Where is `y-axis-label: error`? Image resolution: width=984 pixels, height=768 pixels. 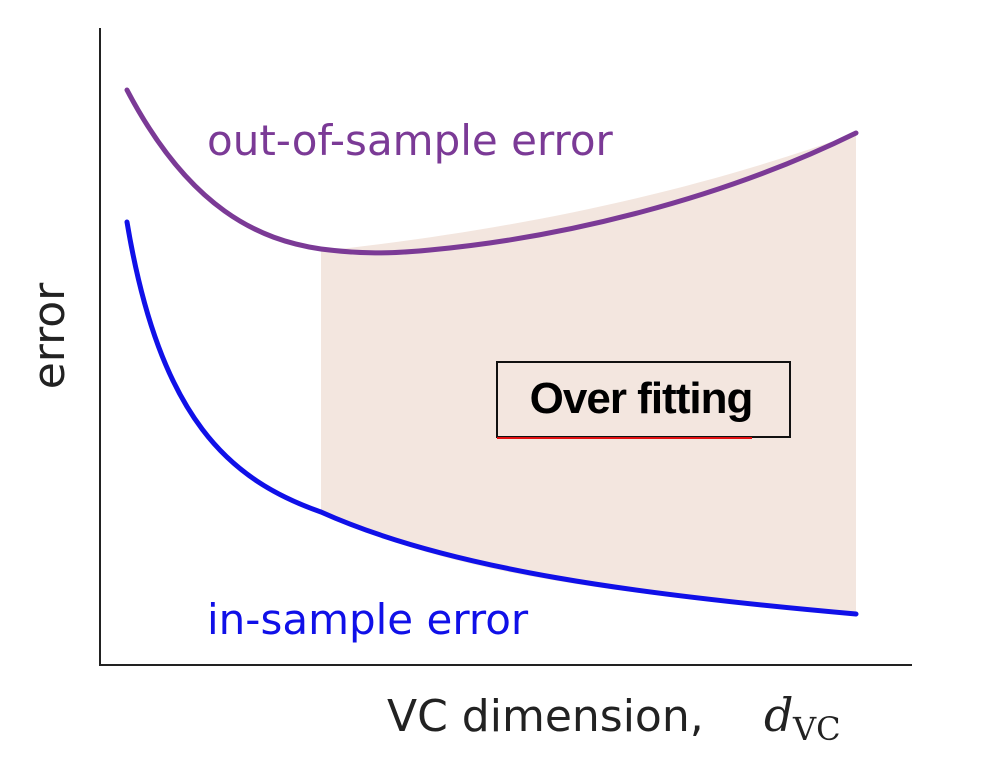 y-axis-label: error is located at coordinates (49, 335).